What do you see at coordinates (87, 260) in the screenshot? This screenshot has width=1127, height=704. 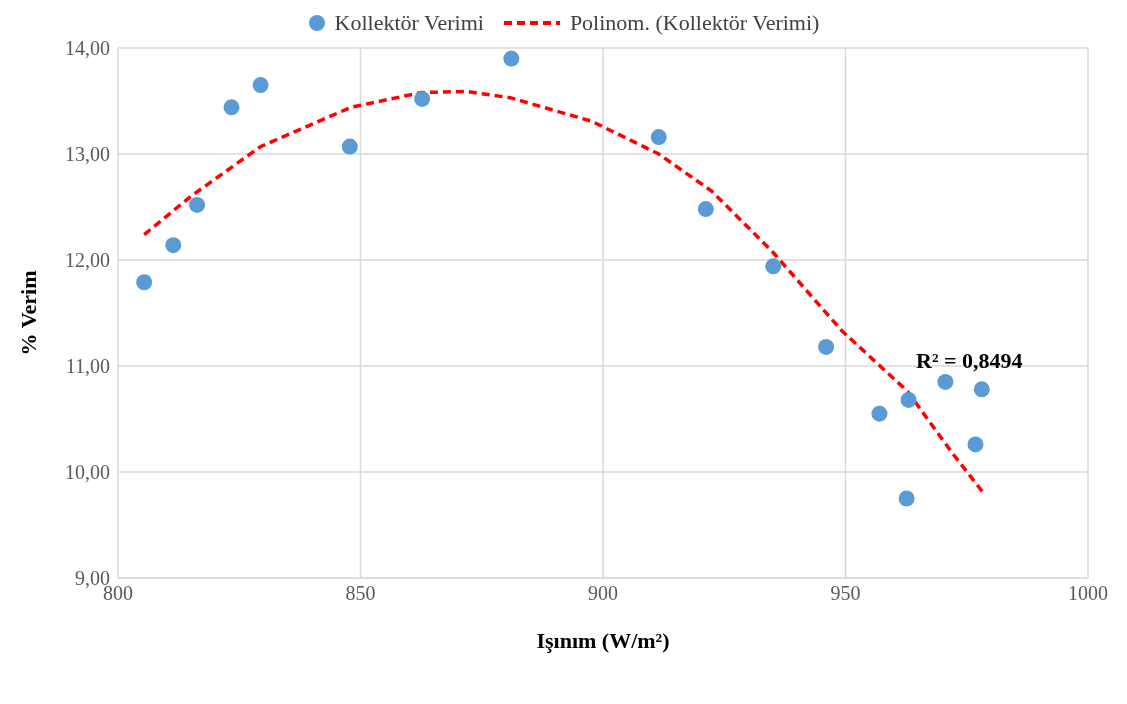 I see `y-tick-label: 12,00` at bounding box center [87, 260].